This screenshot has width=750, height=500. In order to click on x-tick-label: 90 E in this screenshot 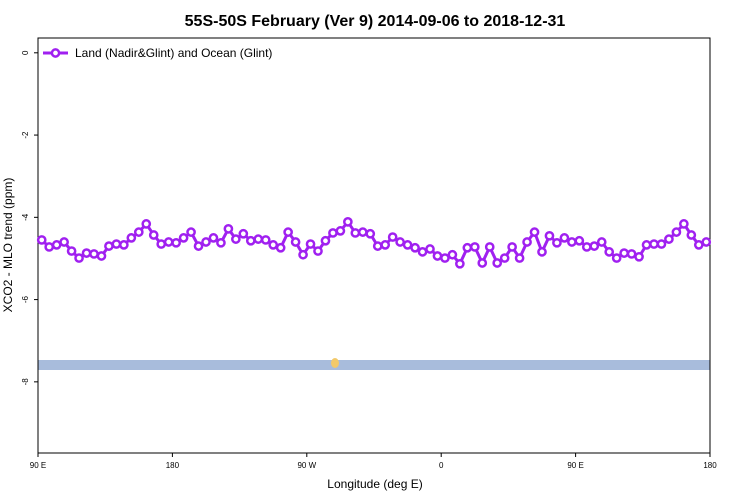, I will do `click(575, 465)`.